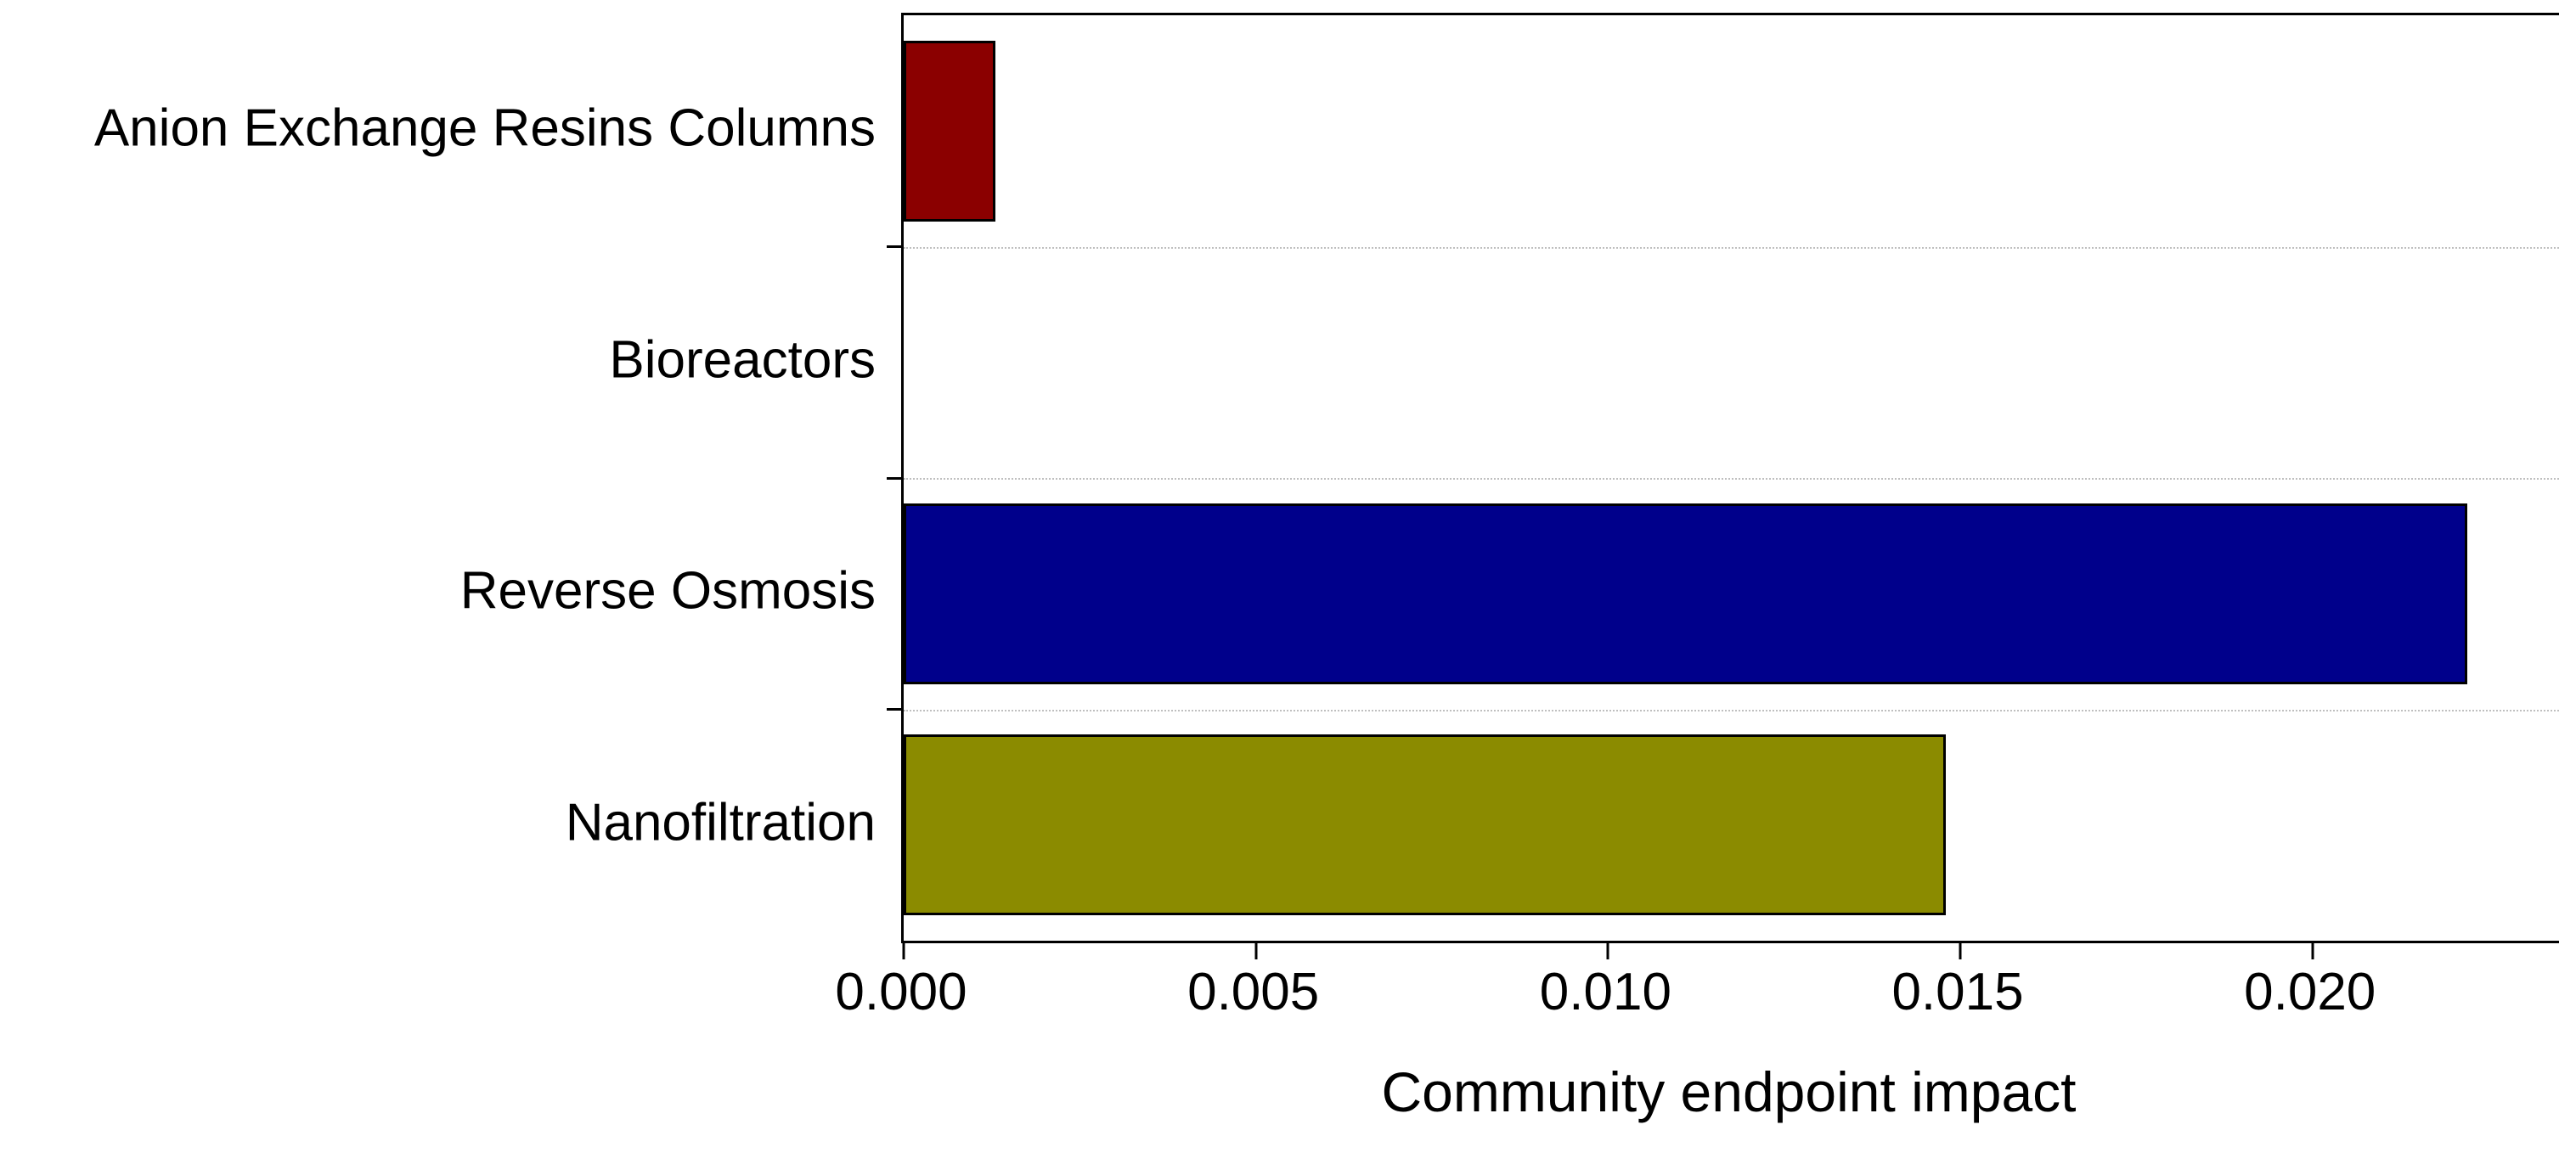  Describe the element at coordinates (720, 822) in the screenshot. I see `y-axis-category-label: Nanofiltration` at that location.